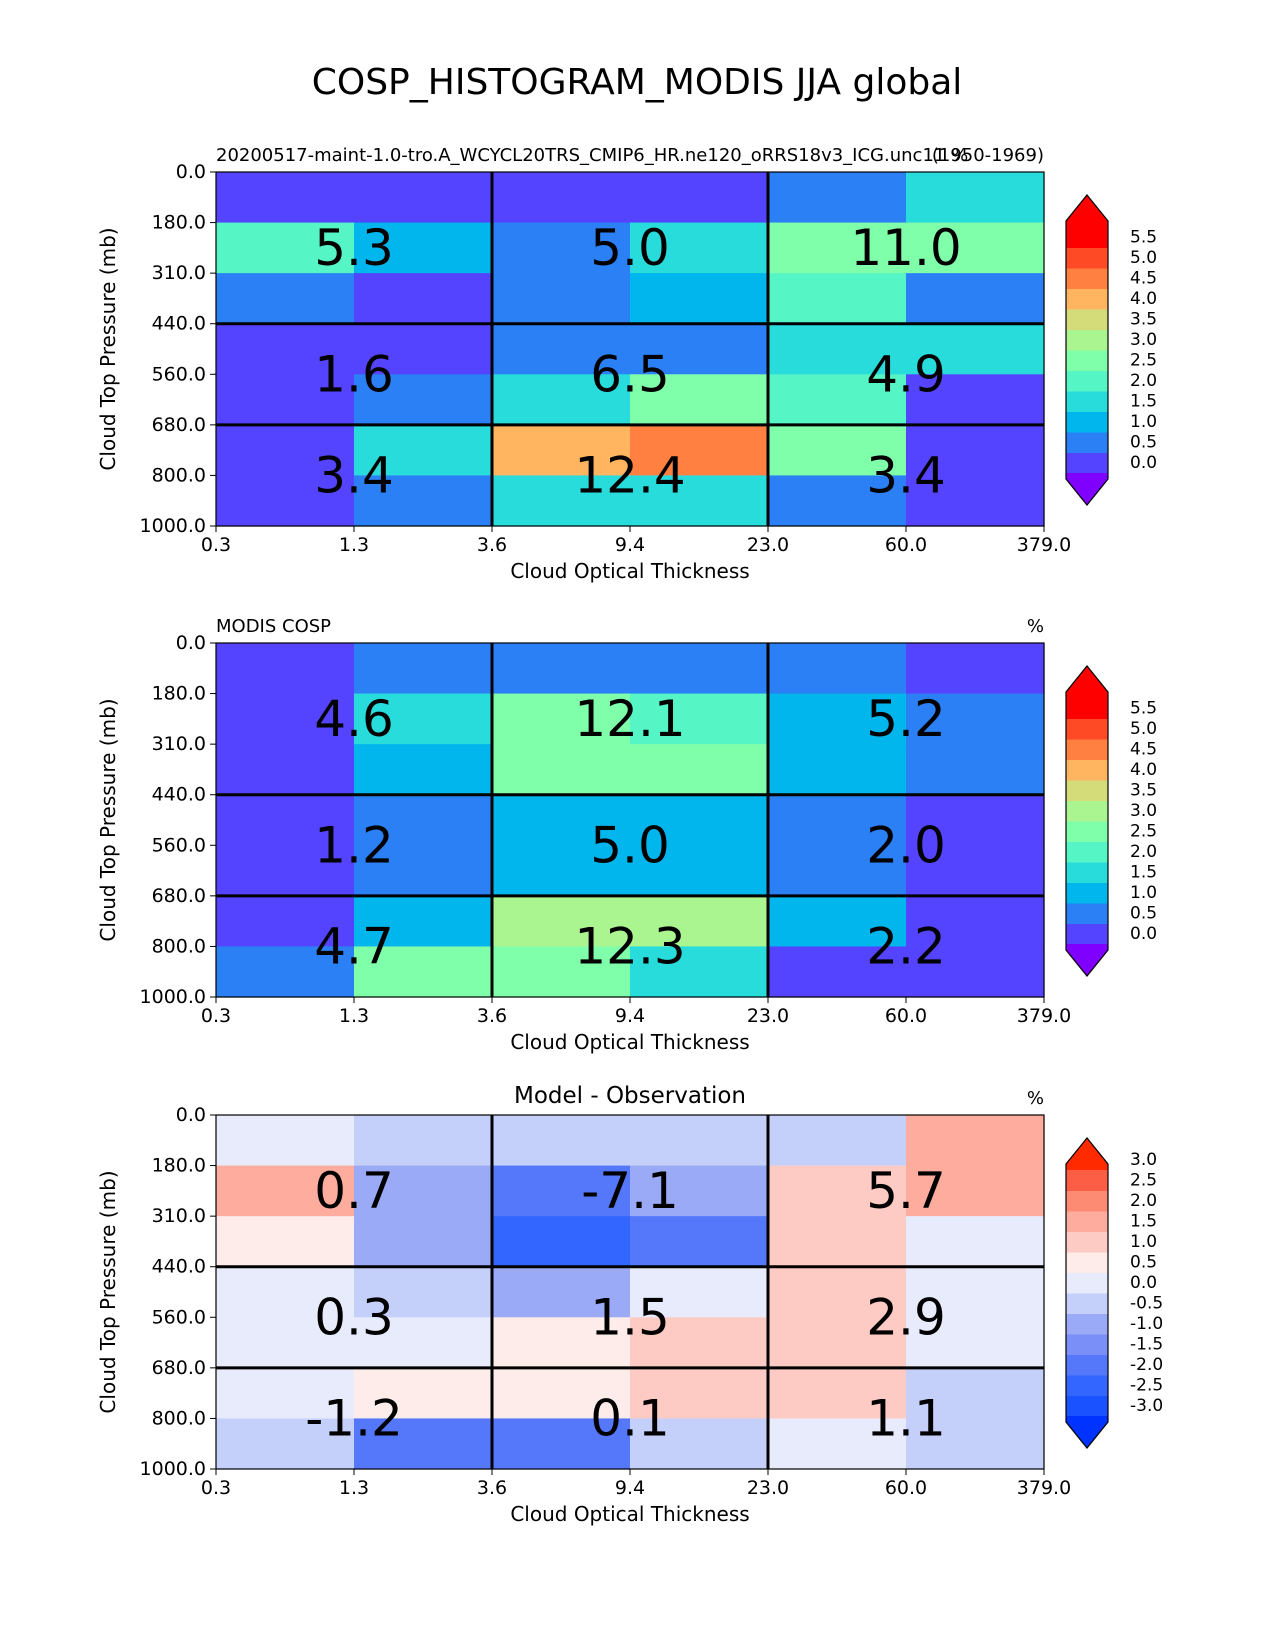  What do you see at coordinates (1146, 1344) in the screenshot?
I see `colorbar-level-label: -1.5` at bounding box center [1146, 1344].